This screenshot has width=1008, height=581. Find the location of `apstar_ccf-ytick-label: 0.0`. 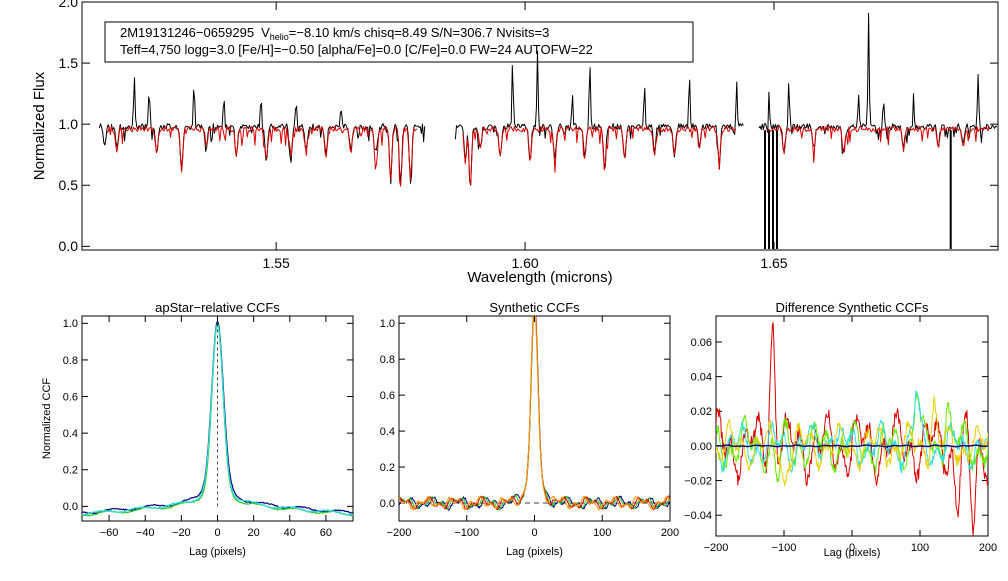

apstar_ccf-ytick-label: 0.0 is located at coordinates (70, 507).